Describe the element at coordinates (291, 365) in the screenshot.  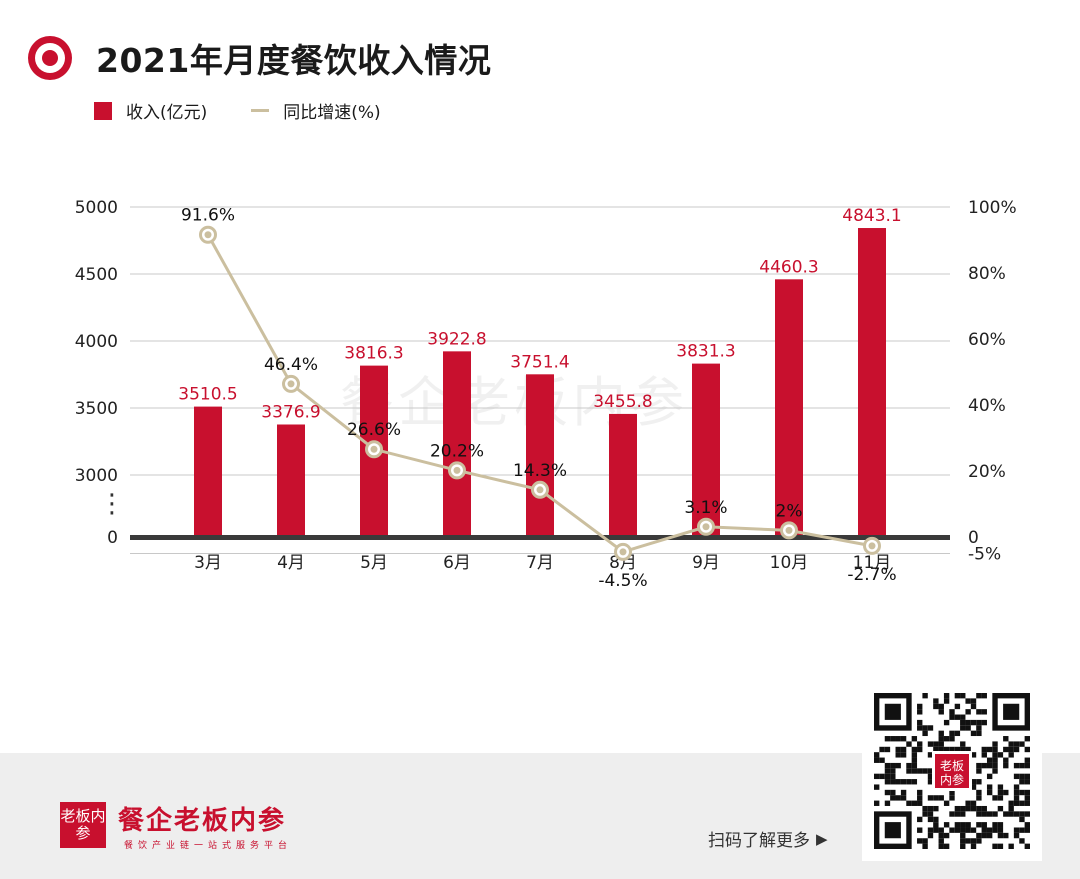
I see `line-value-label: 46.4%` at that location.